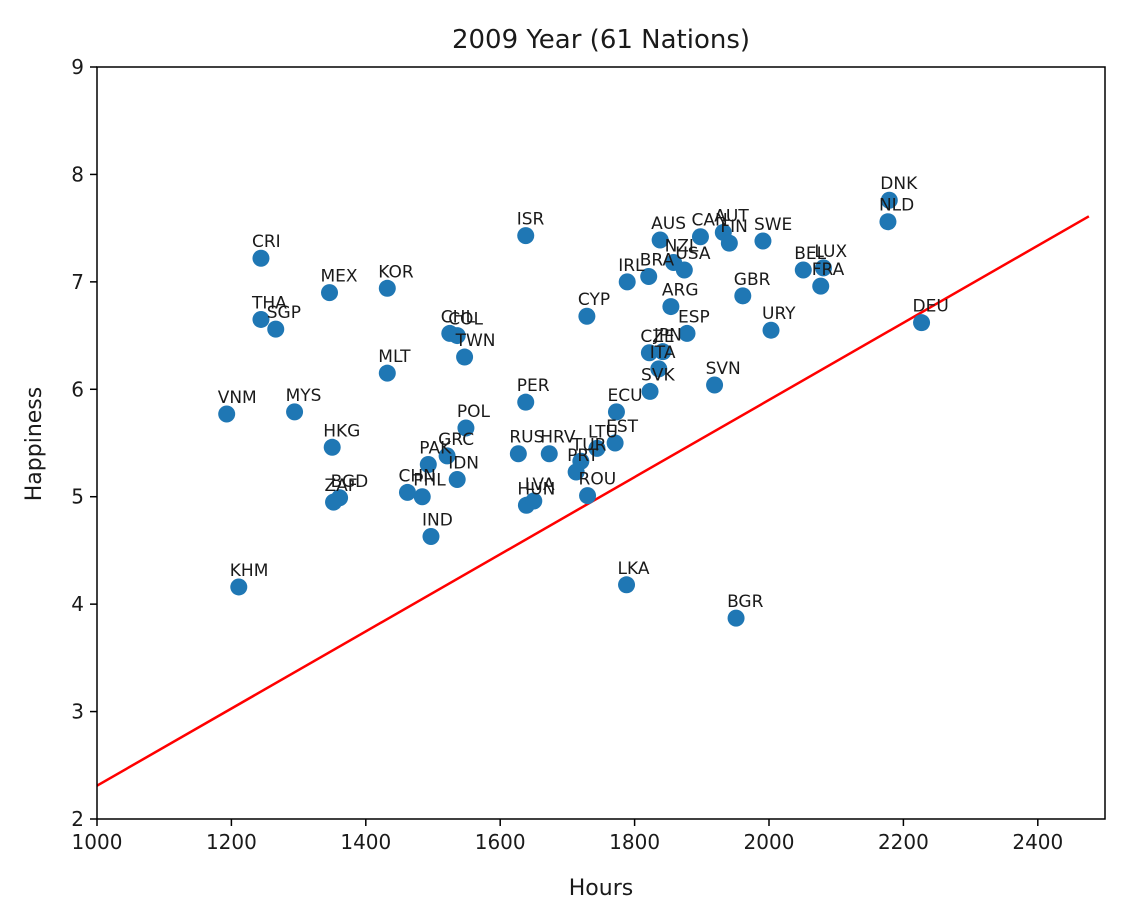 Image resolution: width=1135 pixels, height=913 pixels. What do you see at coordinates (667, 336) in the screenshot?
I see `point-label-jpn: JPN` at bounding box center [667, 336].